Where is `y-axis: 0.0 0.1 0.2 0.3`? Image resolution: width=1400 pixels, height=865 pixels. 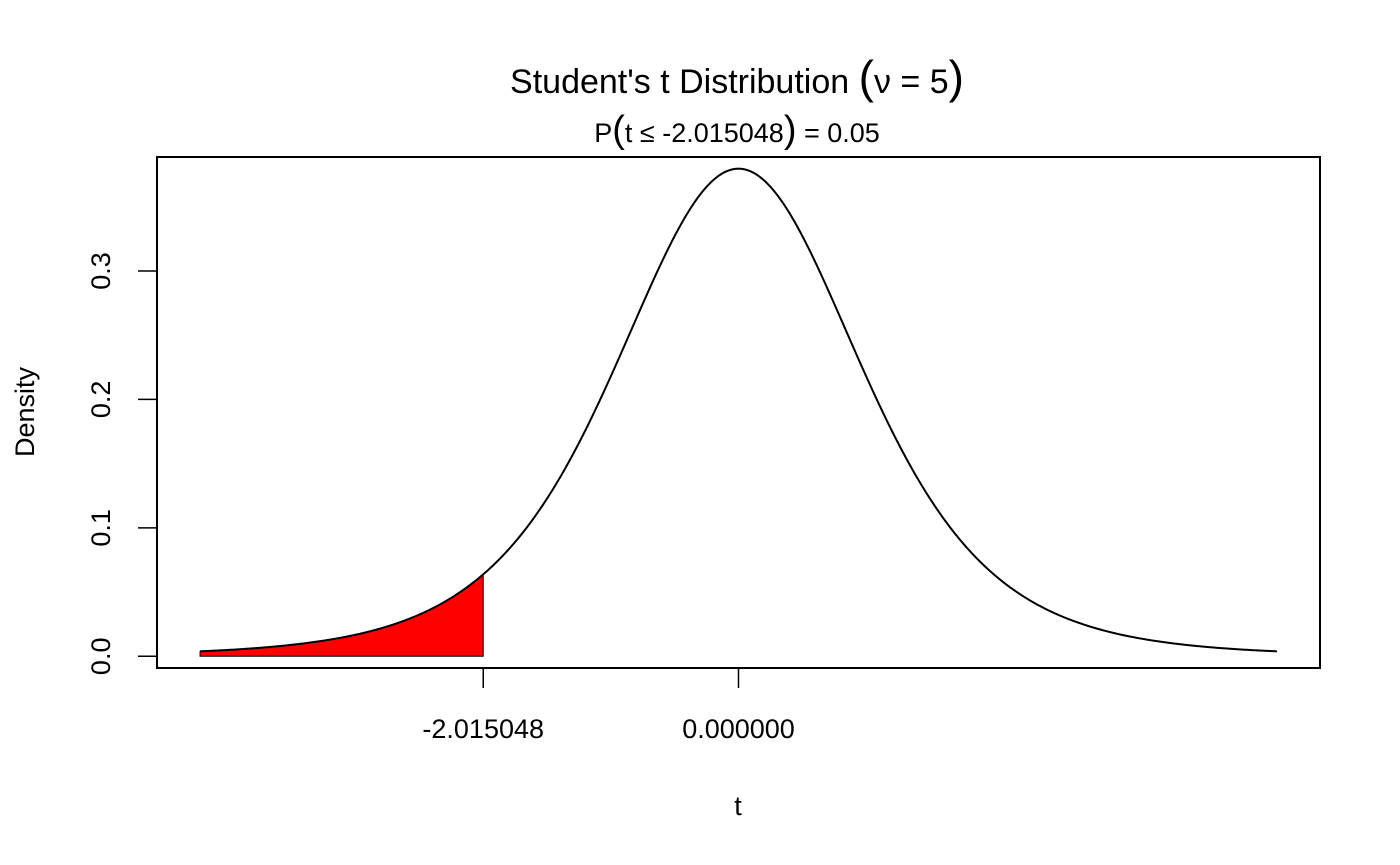 y-axis: 0.0 0.1 0.2 0.3 is located at coordinates (121, 463).